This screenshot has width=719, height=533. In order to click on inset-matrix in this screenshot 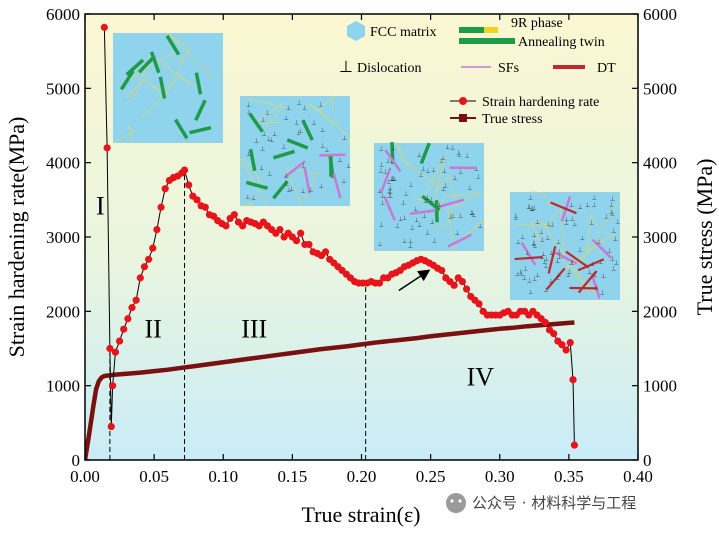, I will do `click(295, 151)`.